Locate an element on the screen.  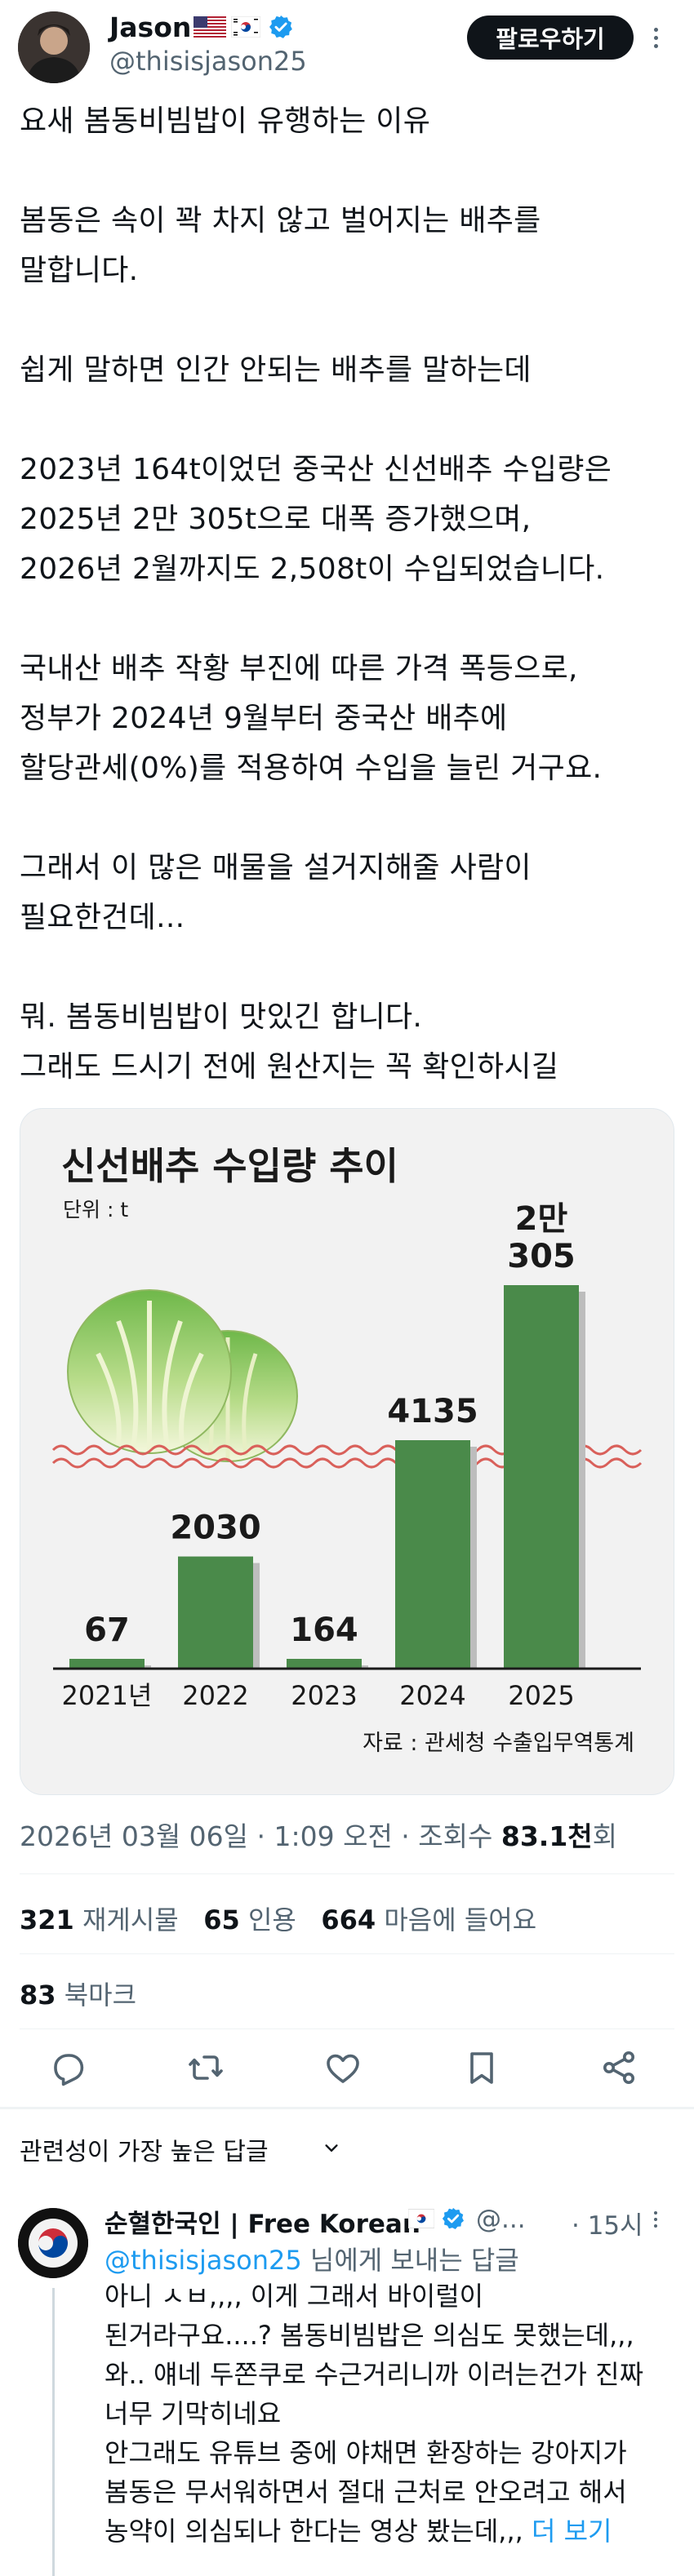
author-name: Jason is located at coordinates (150, 27).